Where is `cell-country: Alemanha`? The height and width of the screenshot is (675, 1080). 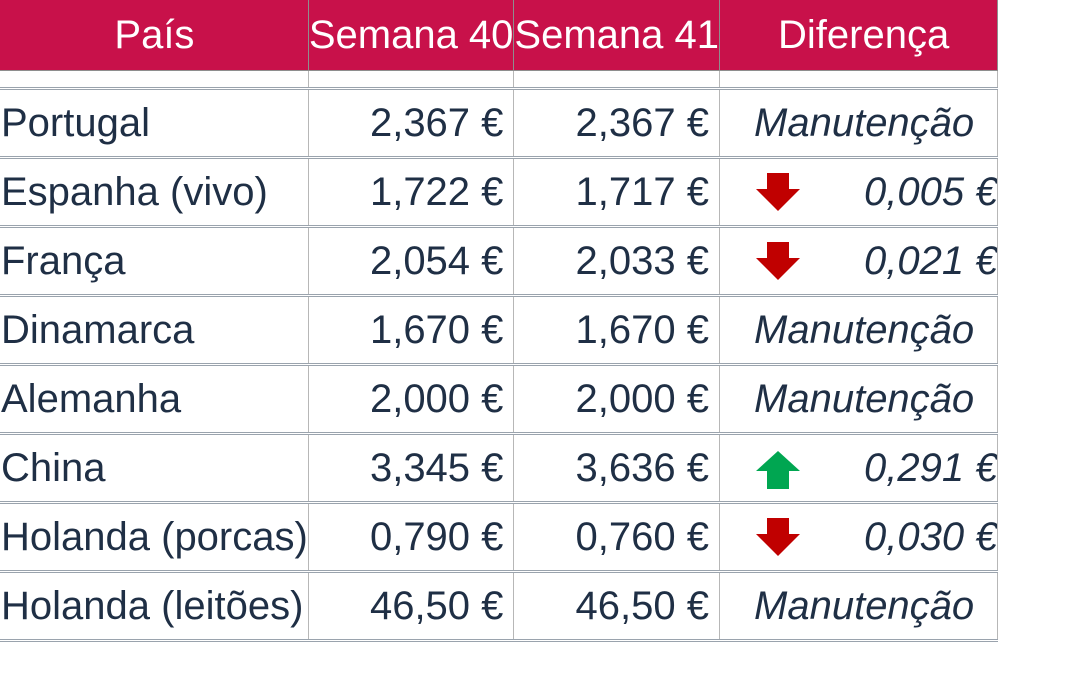
cell-country: Alemanha is located at coordinates (154, 399).